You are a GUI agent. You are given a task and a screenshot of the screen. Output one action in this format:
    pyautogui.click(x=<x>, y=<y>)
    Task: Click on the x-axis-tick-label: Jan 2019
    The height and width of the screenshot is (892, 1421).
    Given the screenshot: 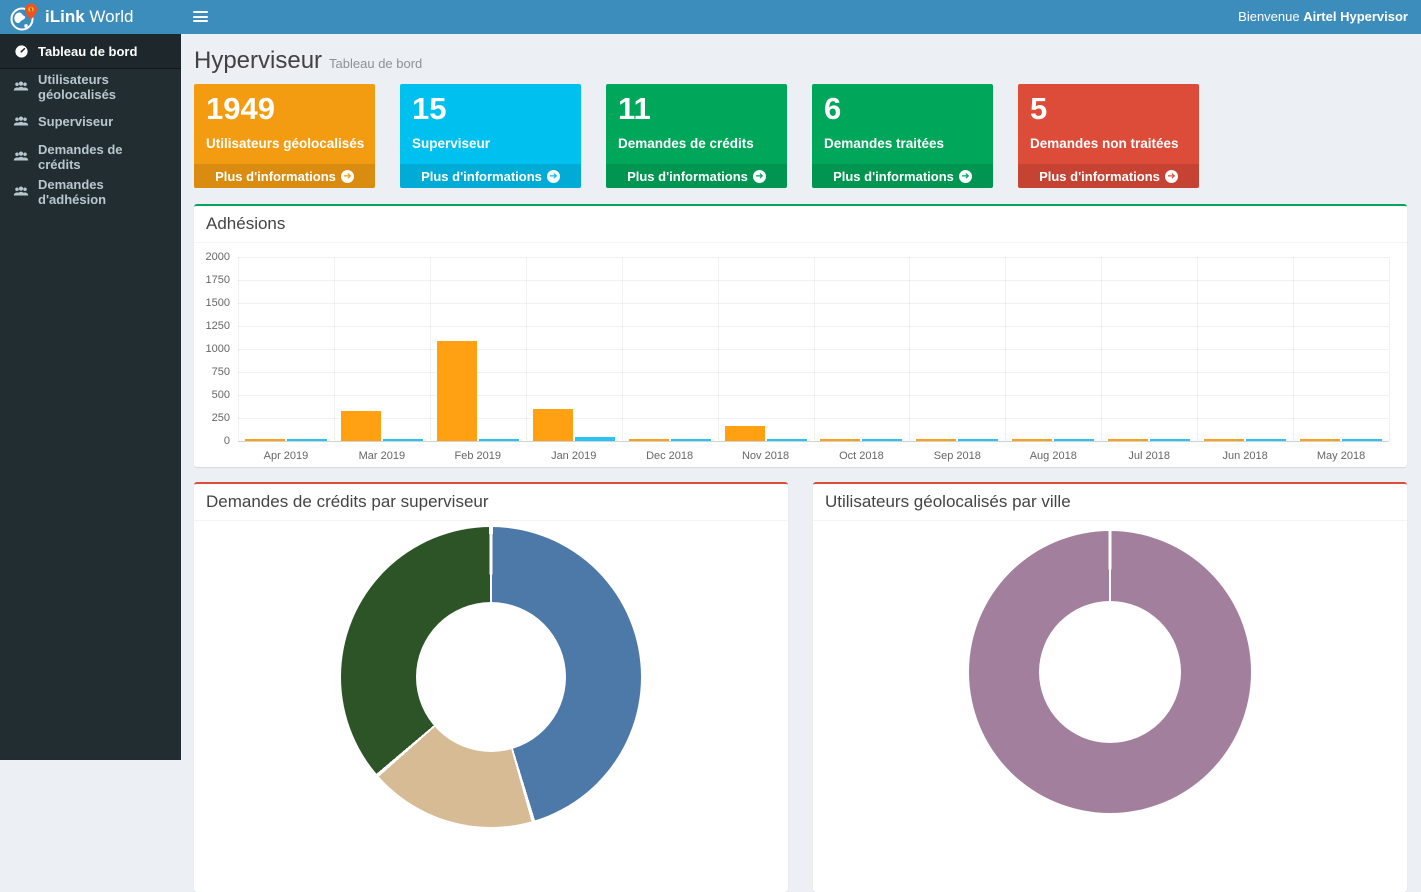 What is the action you would take?
    pyautogui.click(x=574, y=456)
    